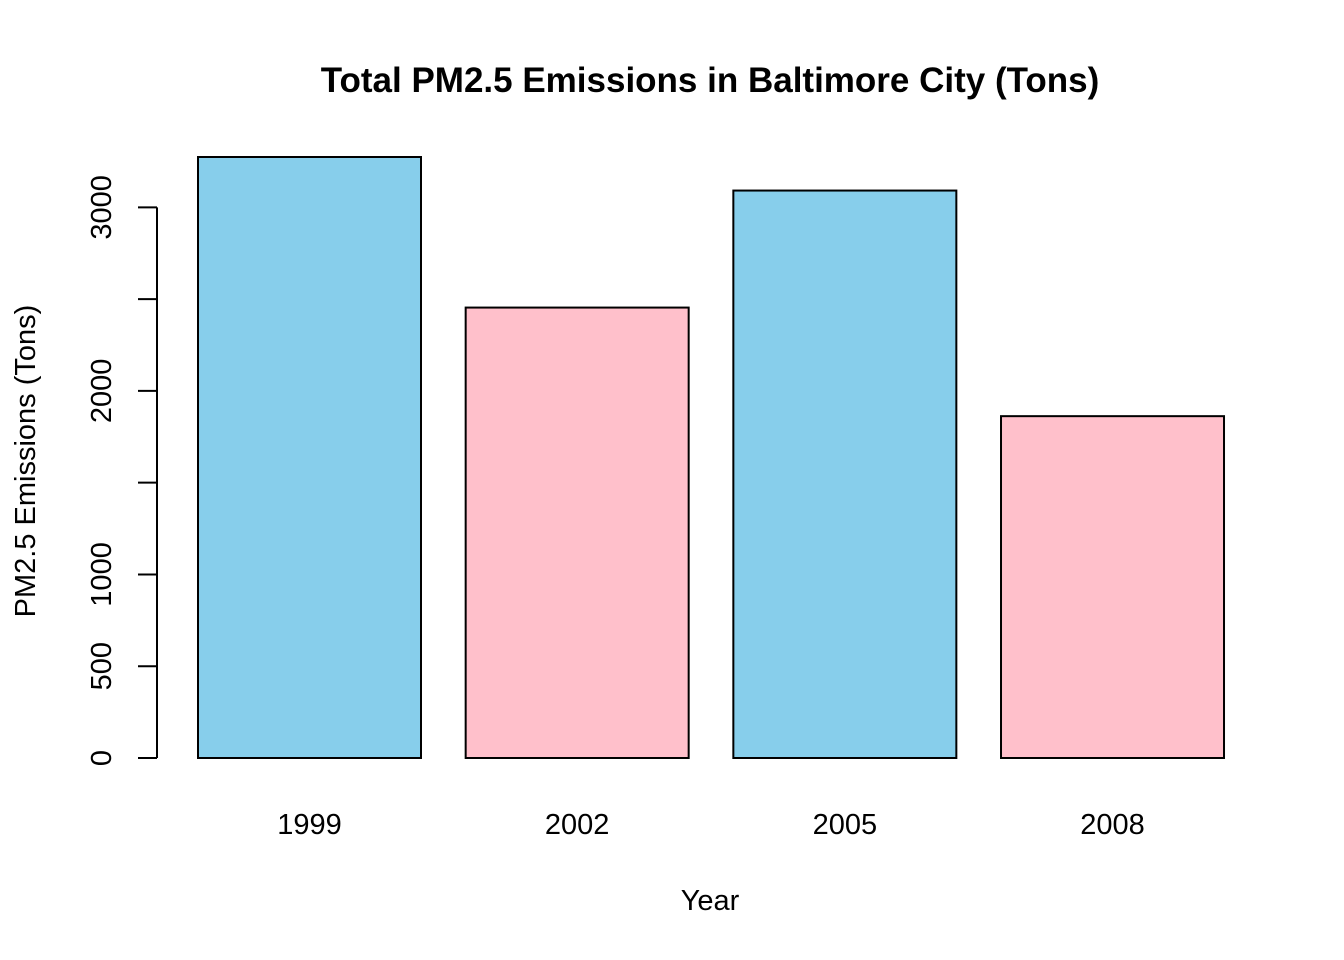 The width and height of the screenshot is (1344, 960). I want to click on x-axis-label: Year, so click(710, 901).